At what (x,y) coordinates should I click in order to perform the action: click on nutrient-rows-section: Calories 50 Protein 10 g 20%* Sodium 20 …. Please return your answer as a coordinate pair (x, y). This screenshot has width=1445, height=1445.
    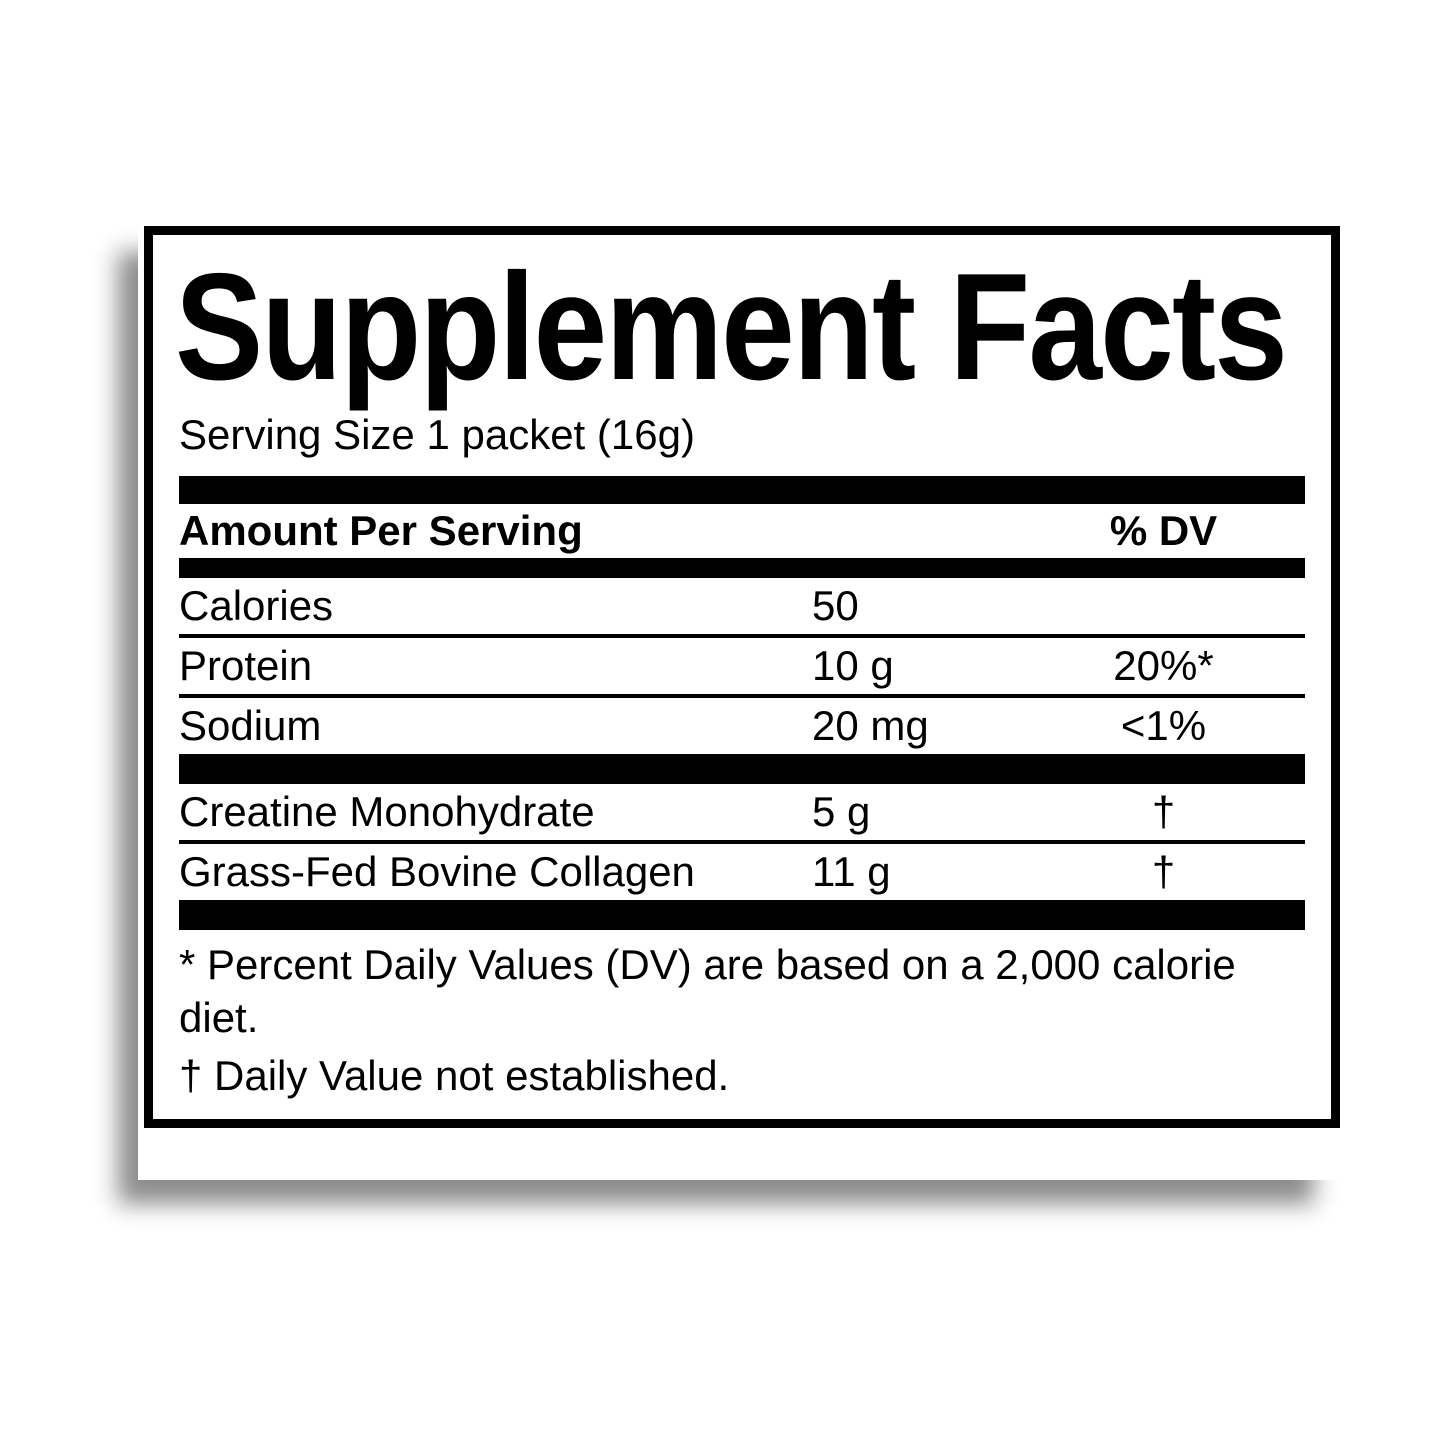
    Looking at the image, I should click on (742, 666).